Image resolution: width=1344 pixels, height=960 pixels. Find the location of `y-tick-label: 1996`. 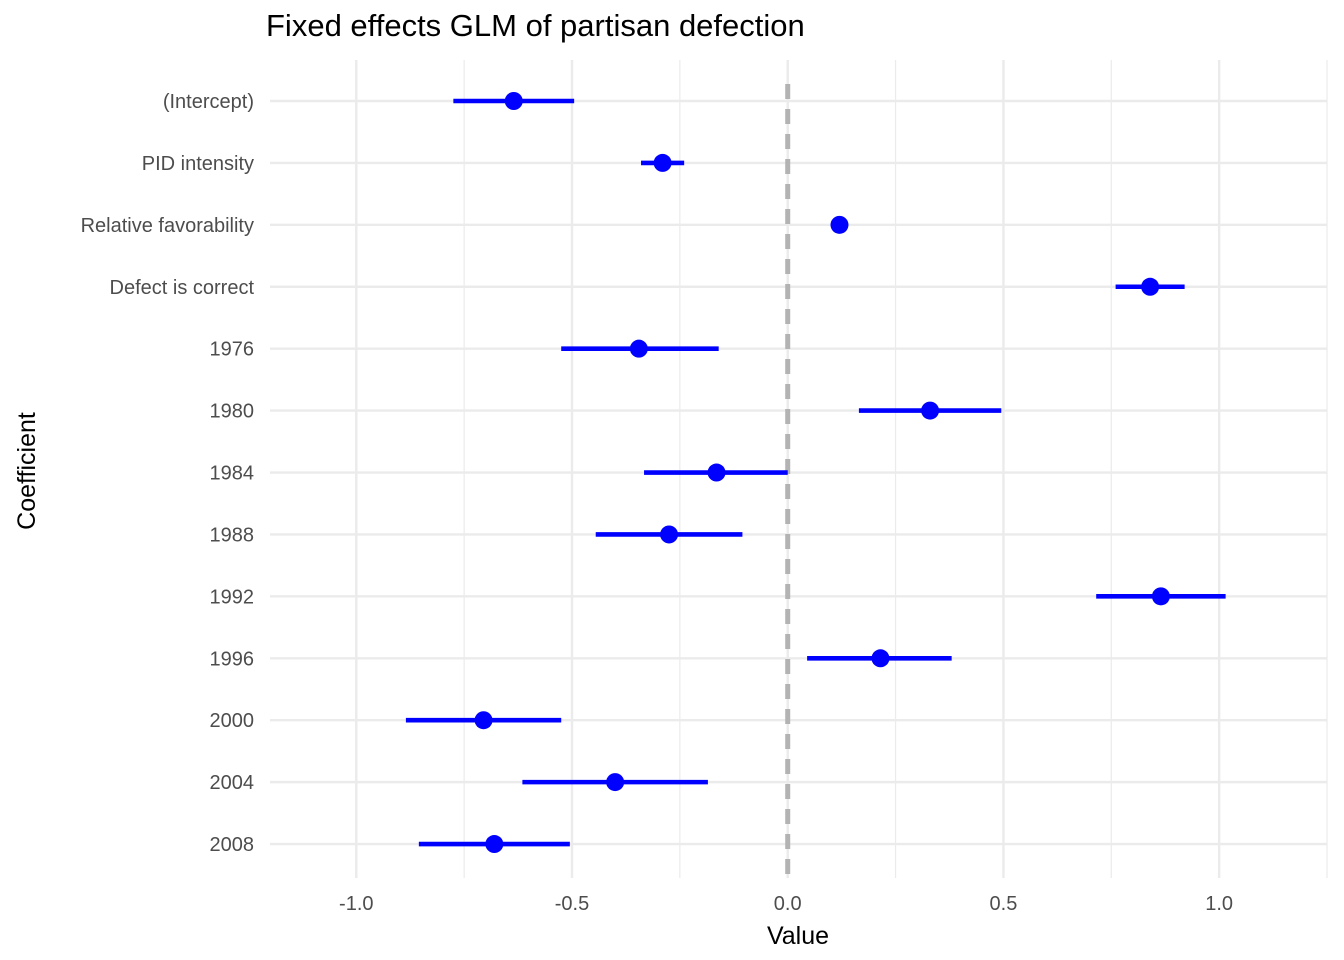

y-tick-label: 1996 is located at coordinates (232, 659).